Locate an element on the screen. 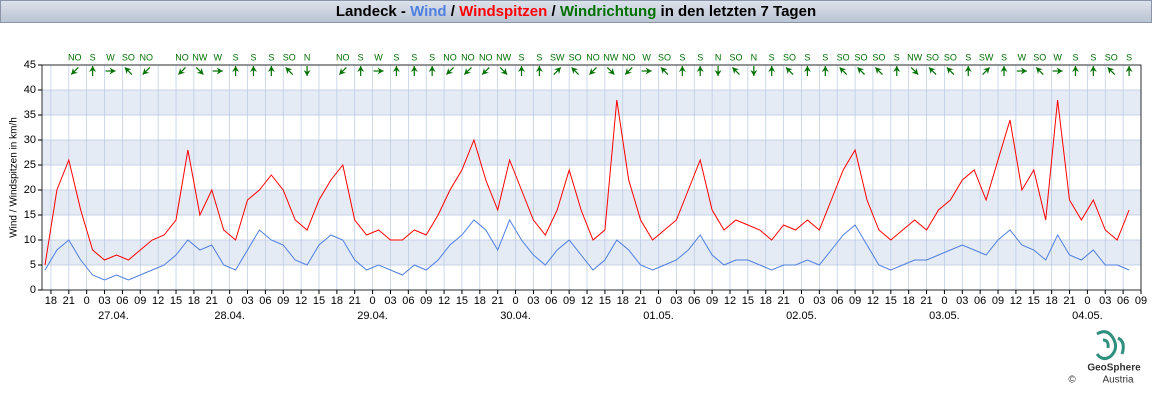  title-part: Landeck - is located at coordinates (373, 11).